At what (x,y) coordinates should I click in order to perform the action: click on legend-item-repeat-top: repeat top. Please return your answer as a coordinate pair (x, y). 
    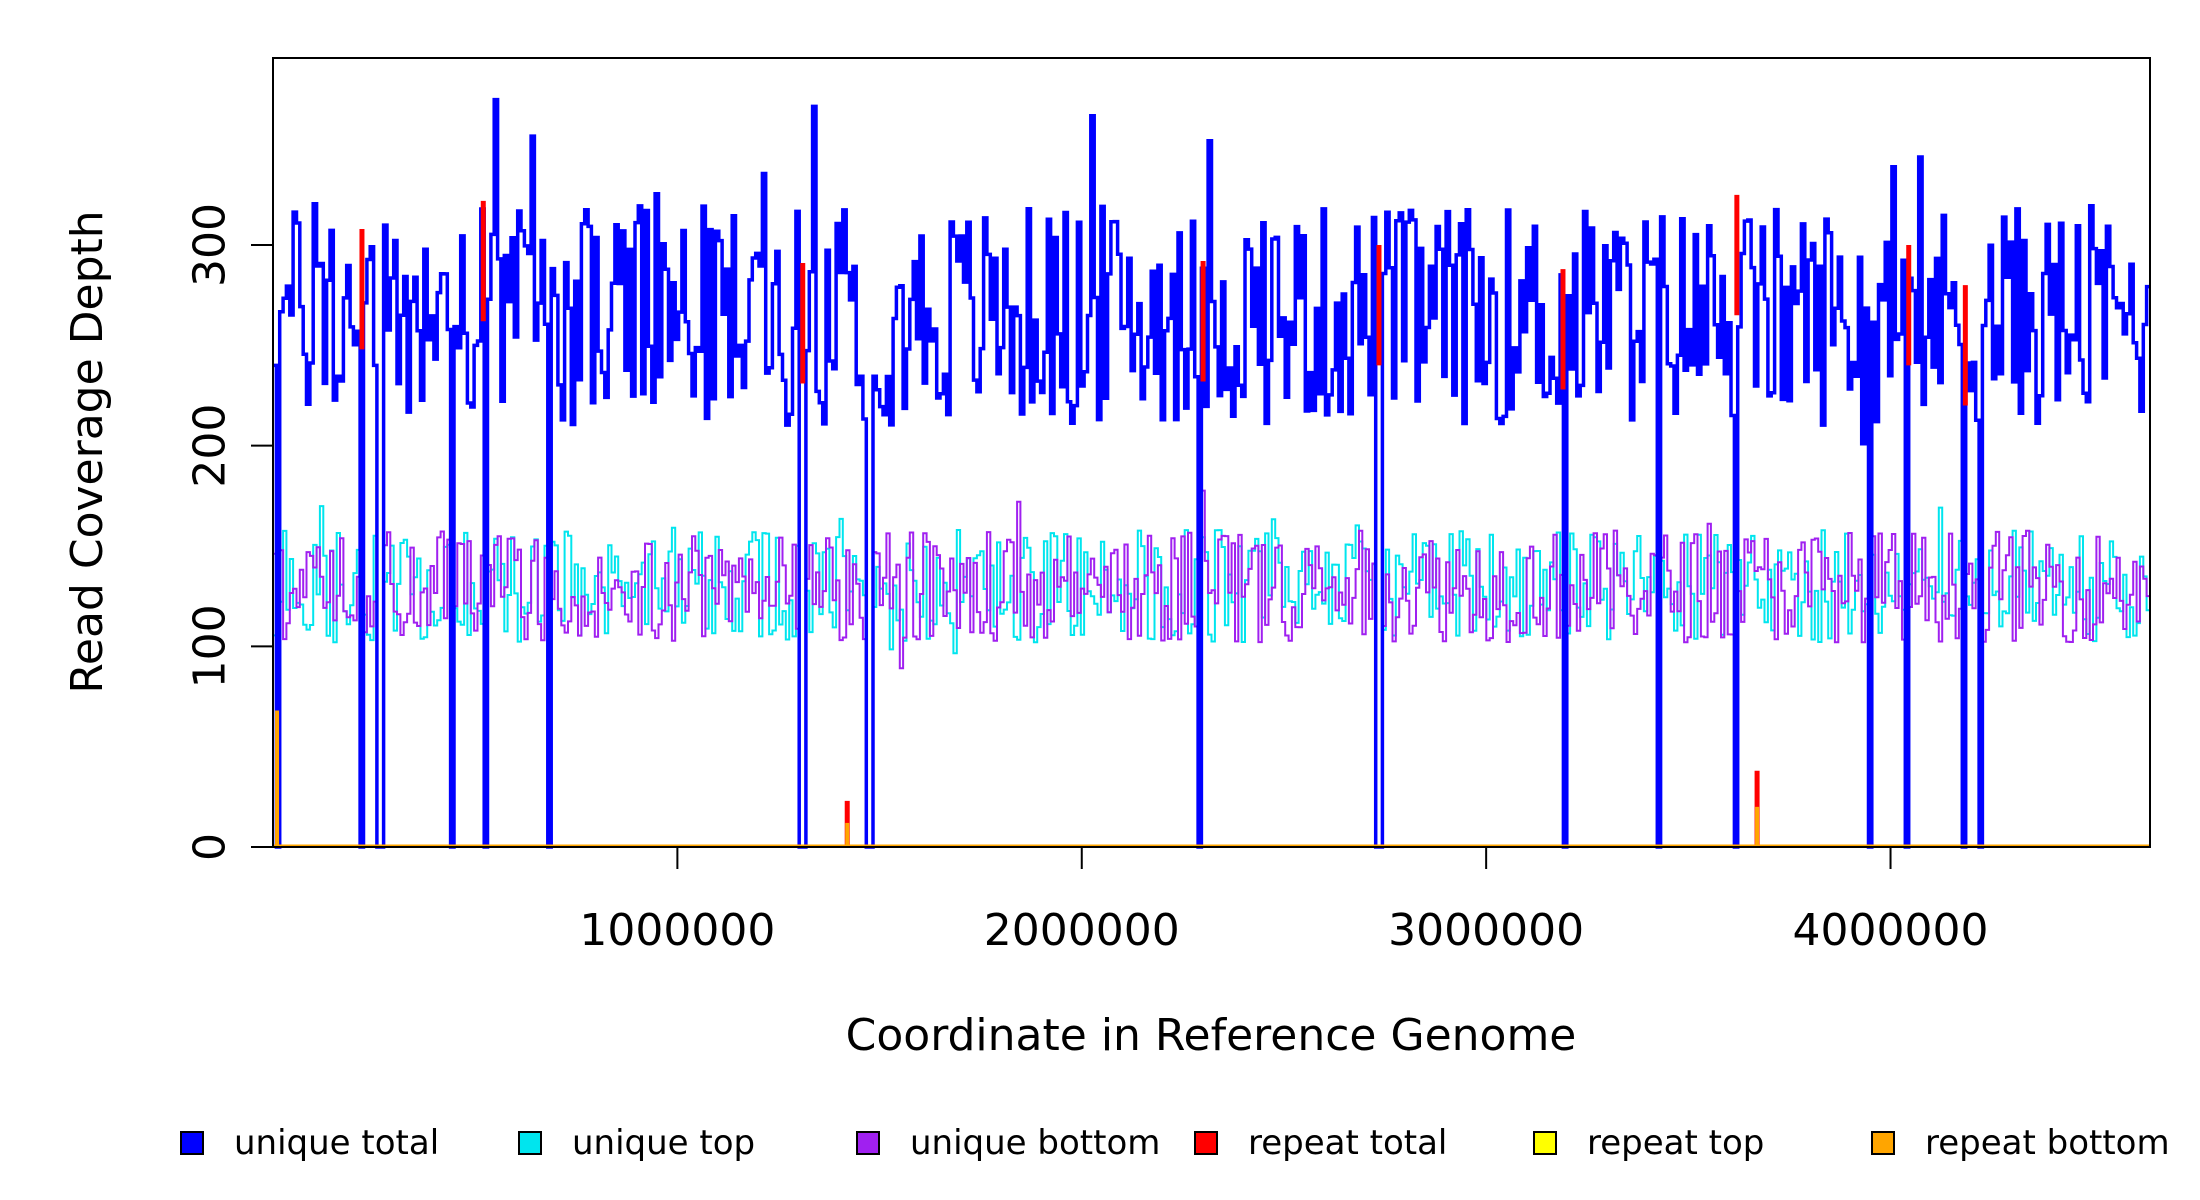
    Looking at the image, I should click on (1648, 1143).